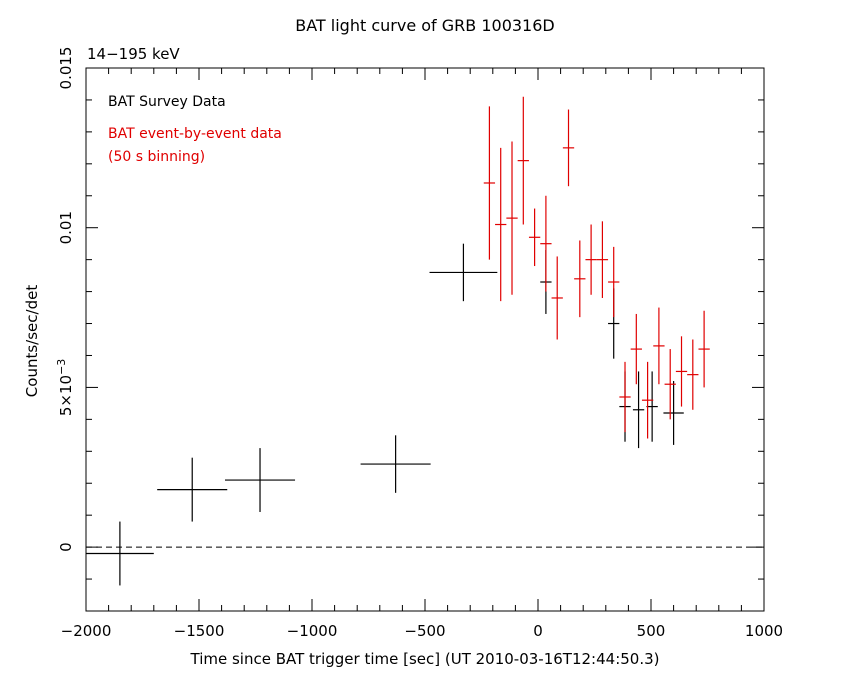  Describe the element at coordinates (156, 157) in the screenshot. I see `legend-event-binning: (50 s binning)` at that location.